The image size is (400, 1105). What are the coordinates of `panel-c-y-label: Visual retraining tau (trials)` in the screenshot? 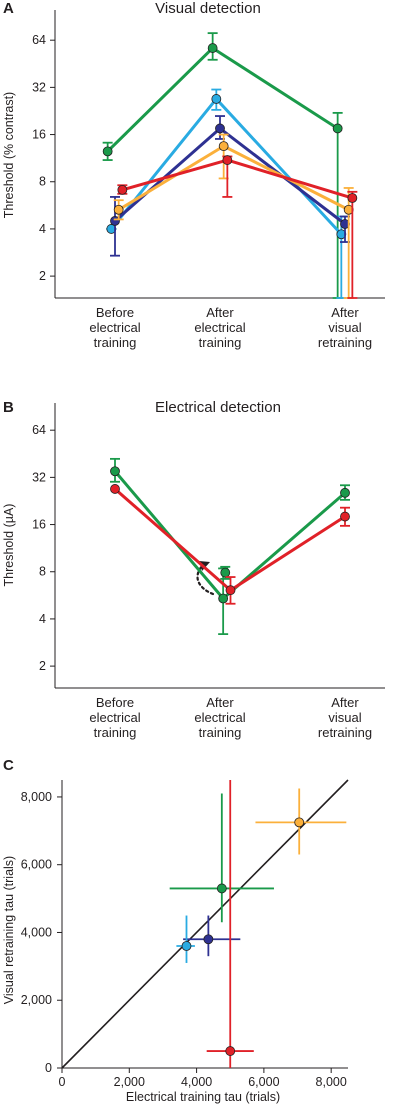 It's located at (9, 930).